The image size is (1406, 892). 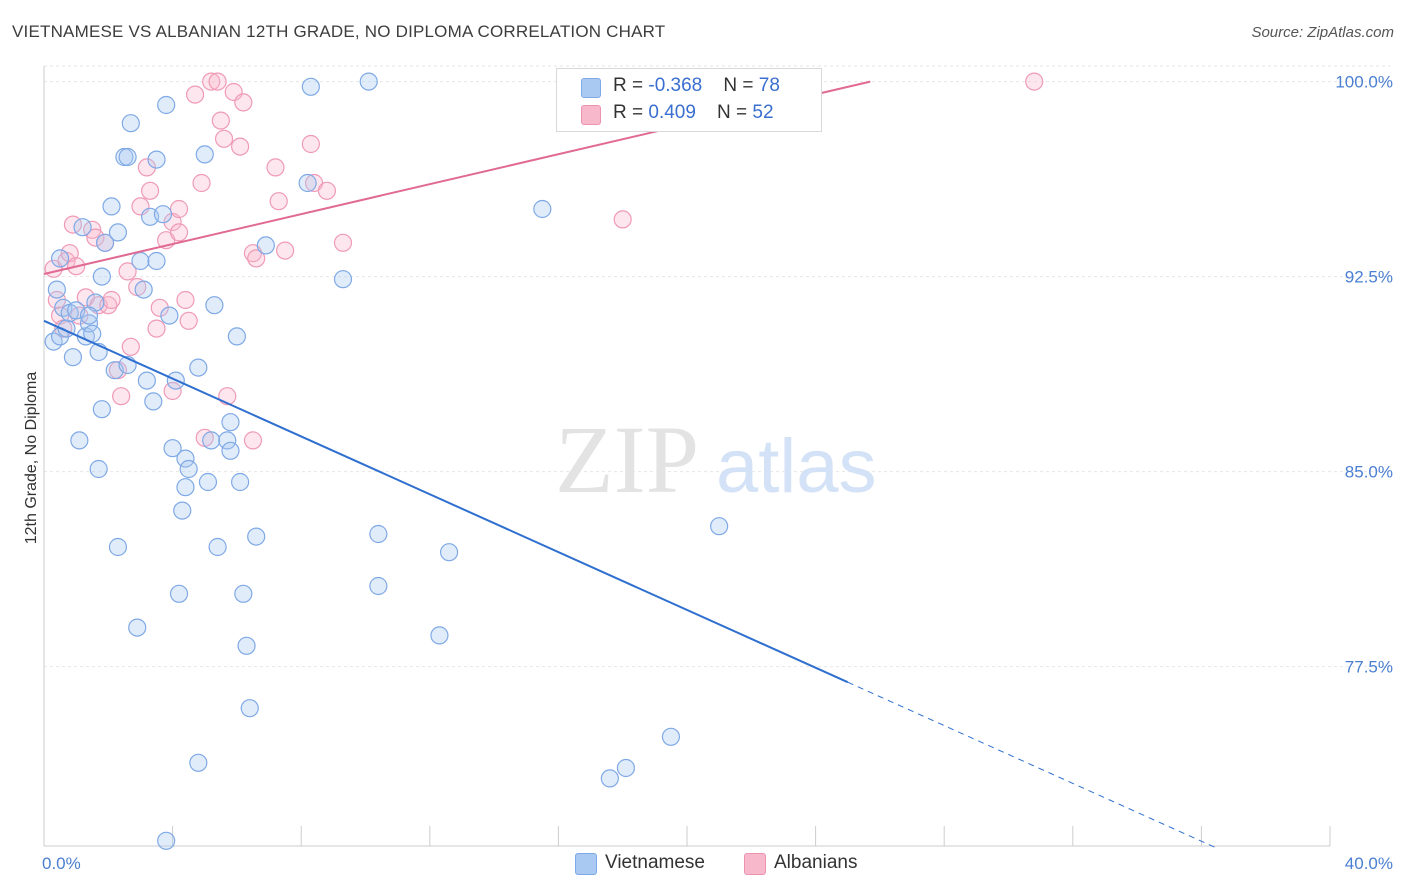 I want to click on legend-text-vietnamese: R = -0.368 N = 78, so click(x=696, y=85).